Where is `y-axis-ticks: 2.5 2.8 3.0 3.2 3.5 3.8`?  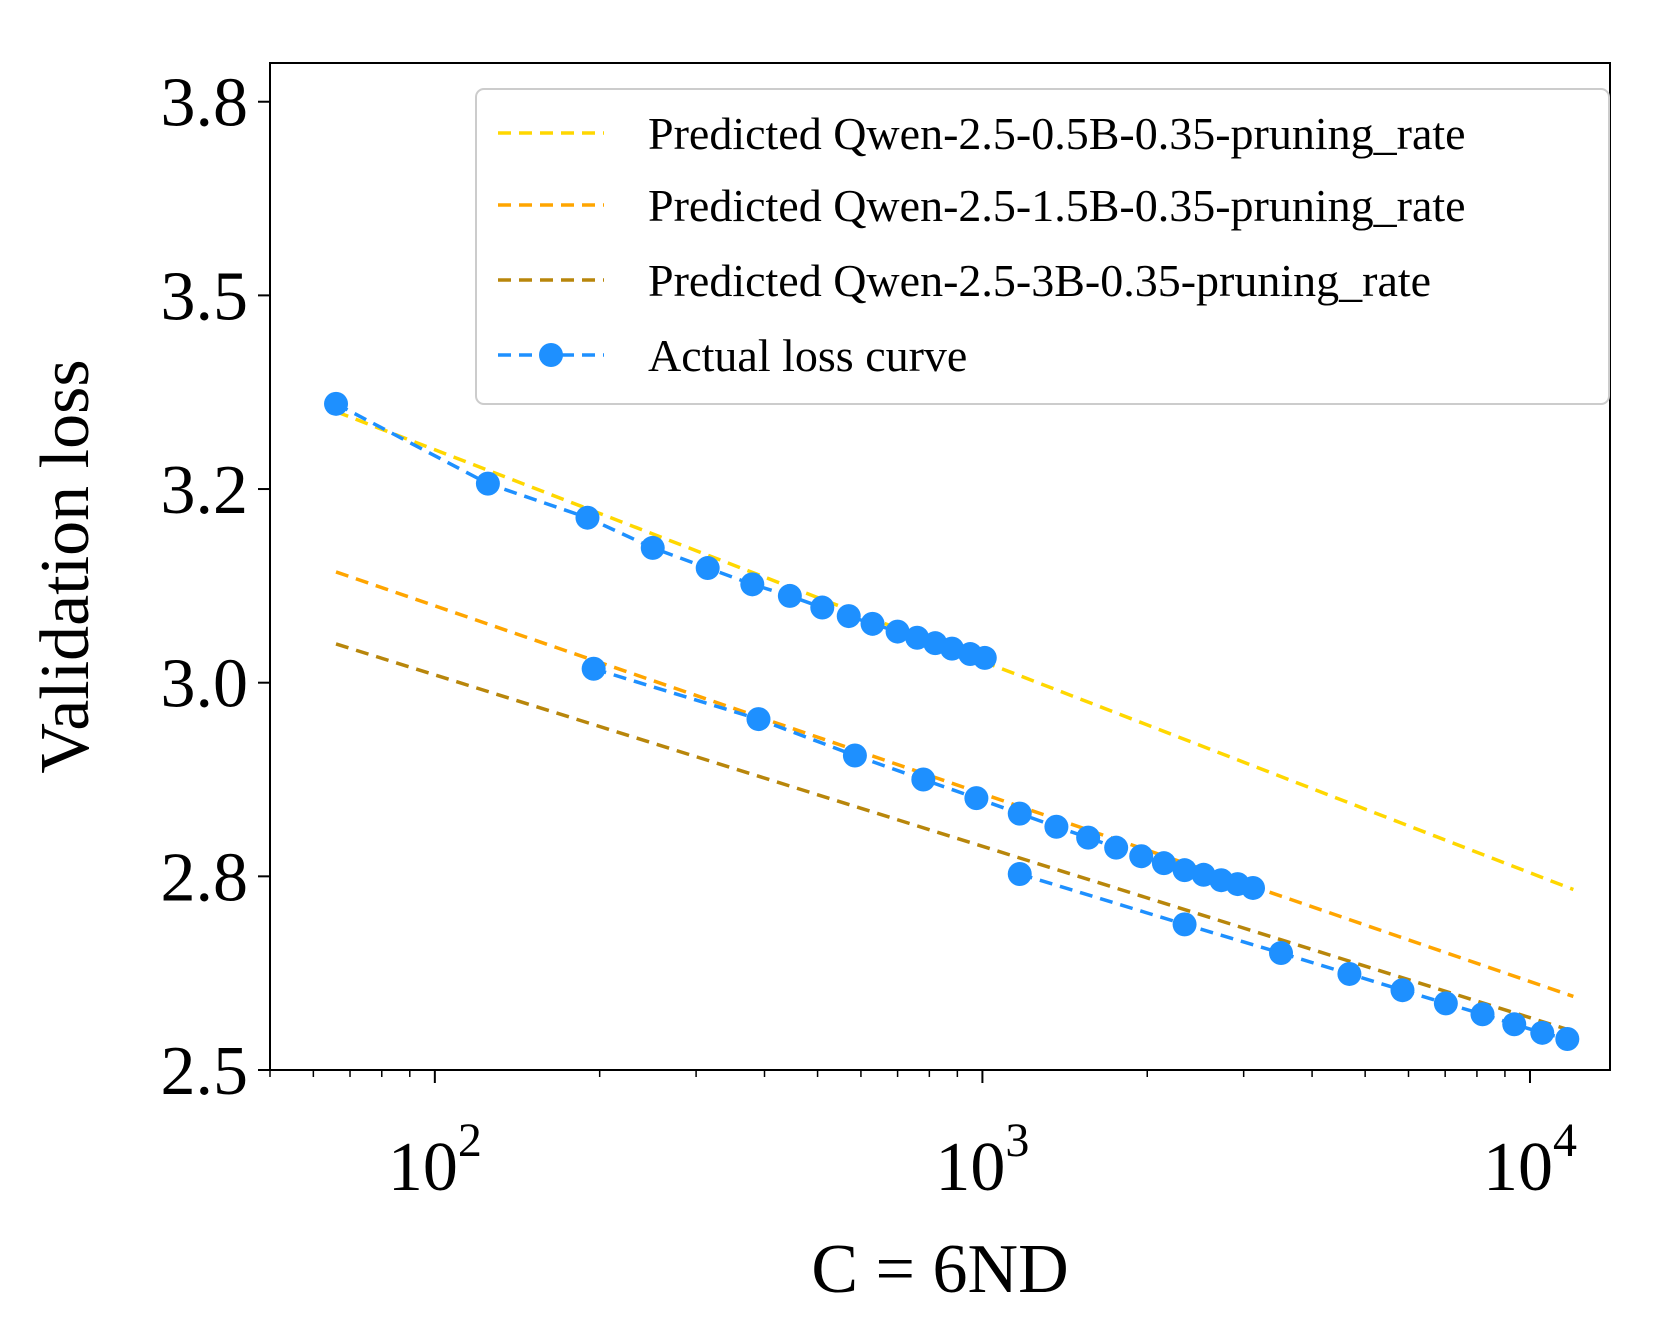 y-axis-ticks: 2.5 2.8 3.0 3.2 3.5 3.8 is located at coordinates (215, 587).